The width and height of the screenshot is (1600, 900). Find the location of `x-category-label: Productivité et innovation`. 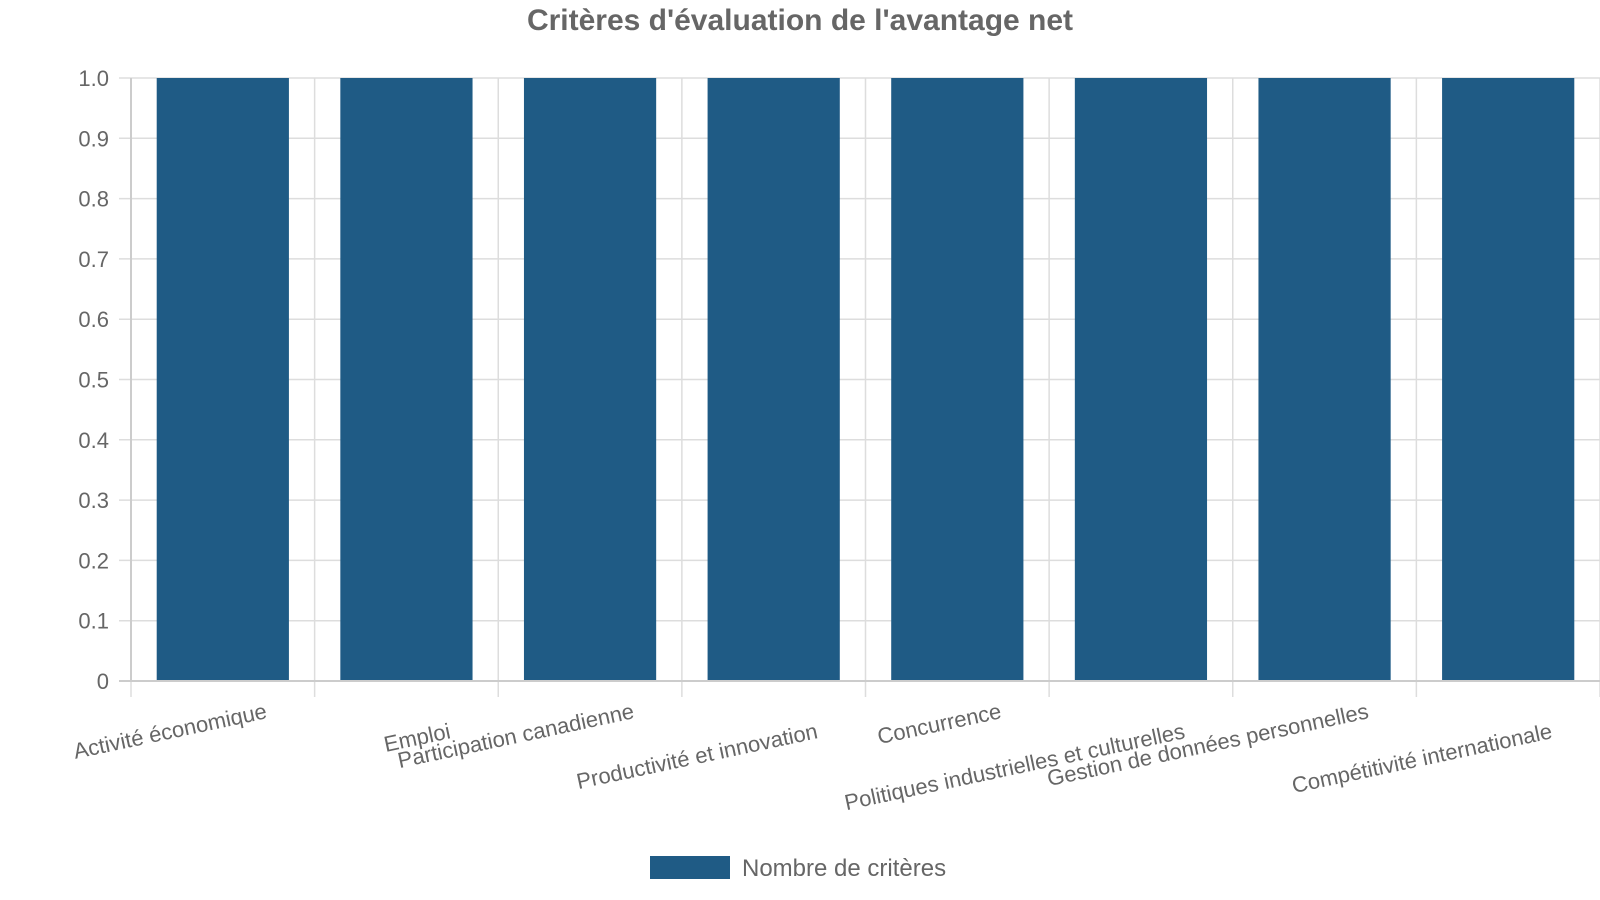

x-category-label: Productivité et innovation is located at coordinates (697, 756).